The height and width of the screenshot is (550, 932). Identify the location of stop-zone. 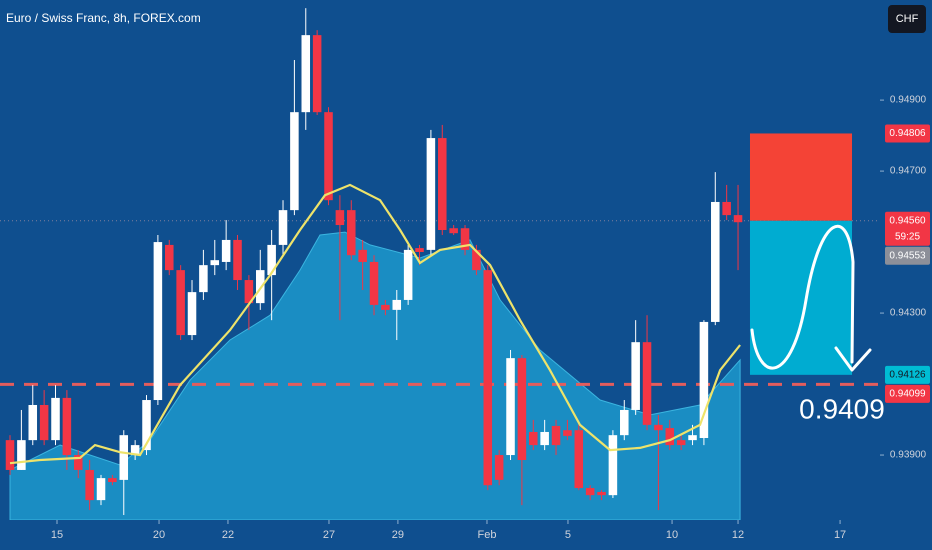
(801, 177).